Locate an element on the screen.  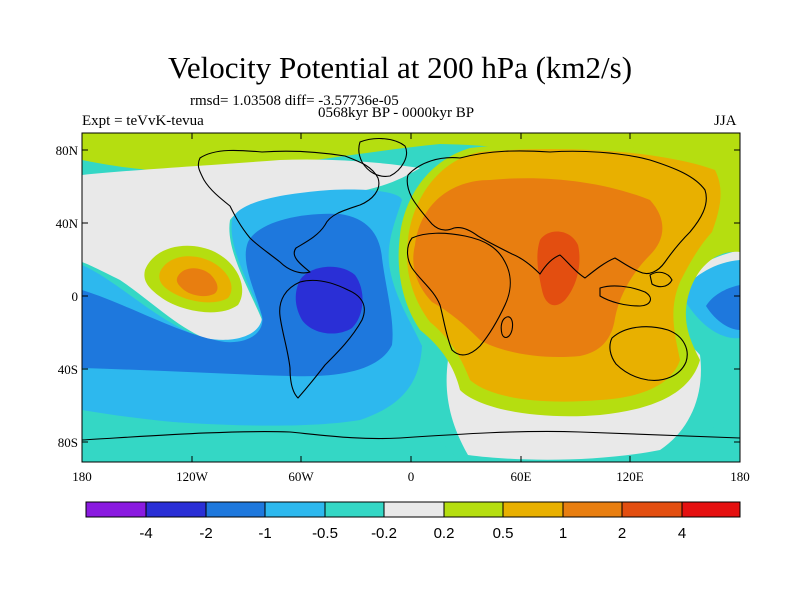
y-tick-label: 40N is located at coordinates (67, 223).